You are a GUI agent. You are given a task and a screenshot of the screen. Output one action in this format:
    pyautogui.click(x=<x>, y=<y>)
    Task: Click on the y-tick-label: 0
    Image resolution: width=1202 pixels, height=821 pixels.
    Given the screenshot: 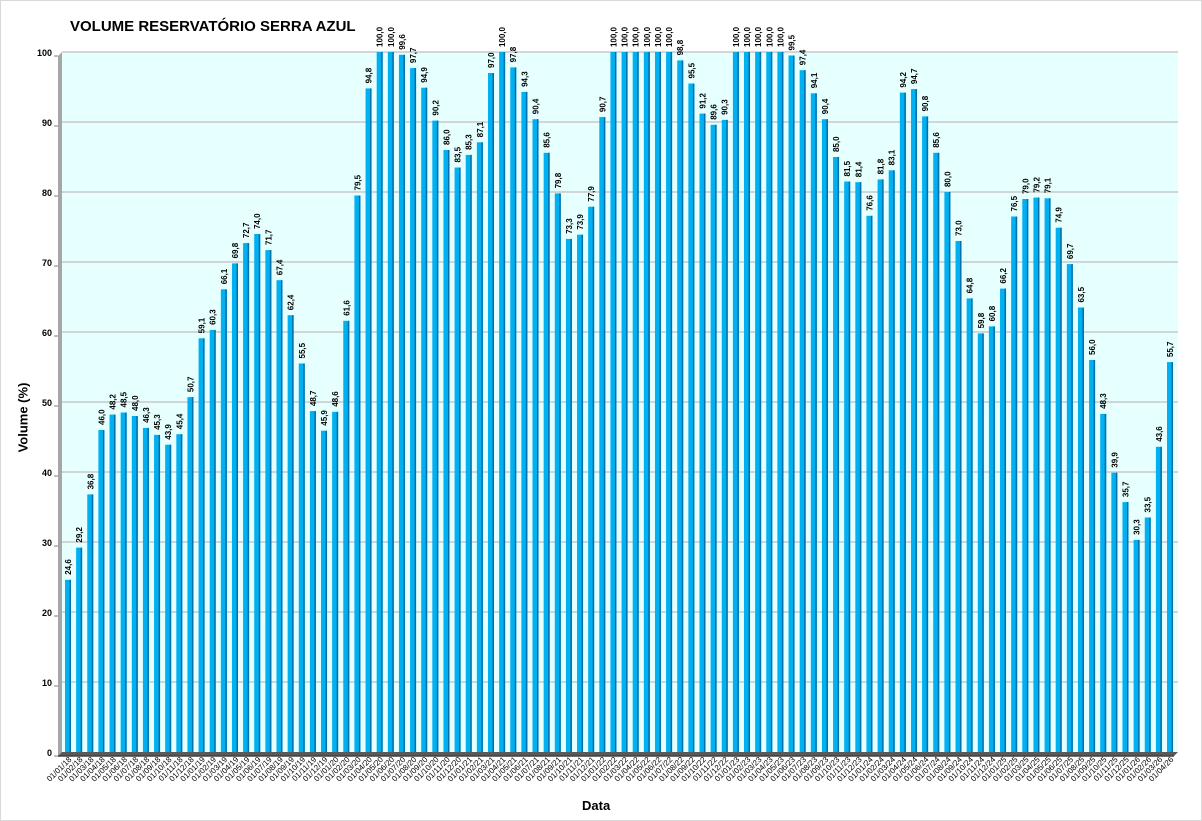 What is the action you would take?
    pyautogui.click(x=49, y=753)
    